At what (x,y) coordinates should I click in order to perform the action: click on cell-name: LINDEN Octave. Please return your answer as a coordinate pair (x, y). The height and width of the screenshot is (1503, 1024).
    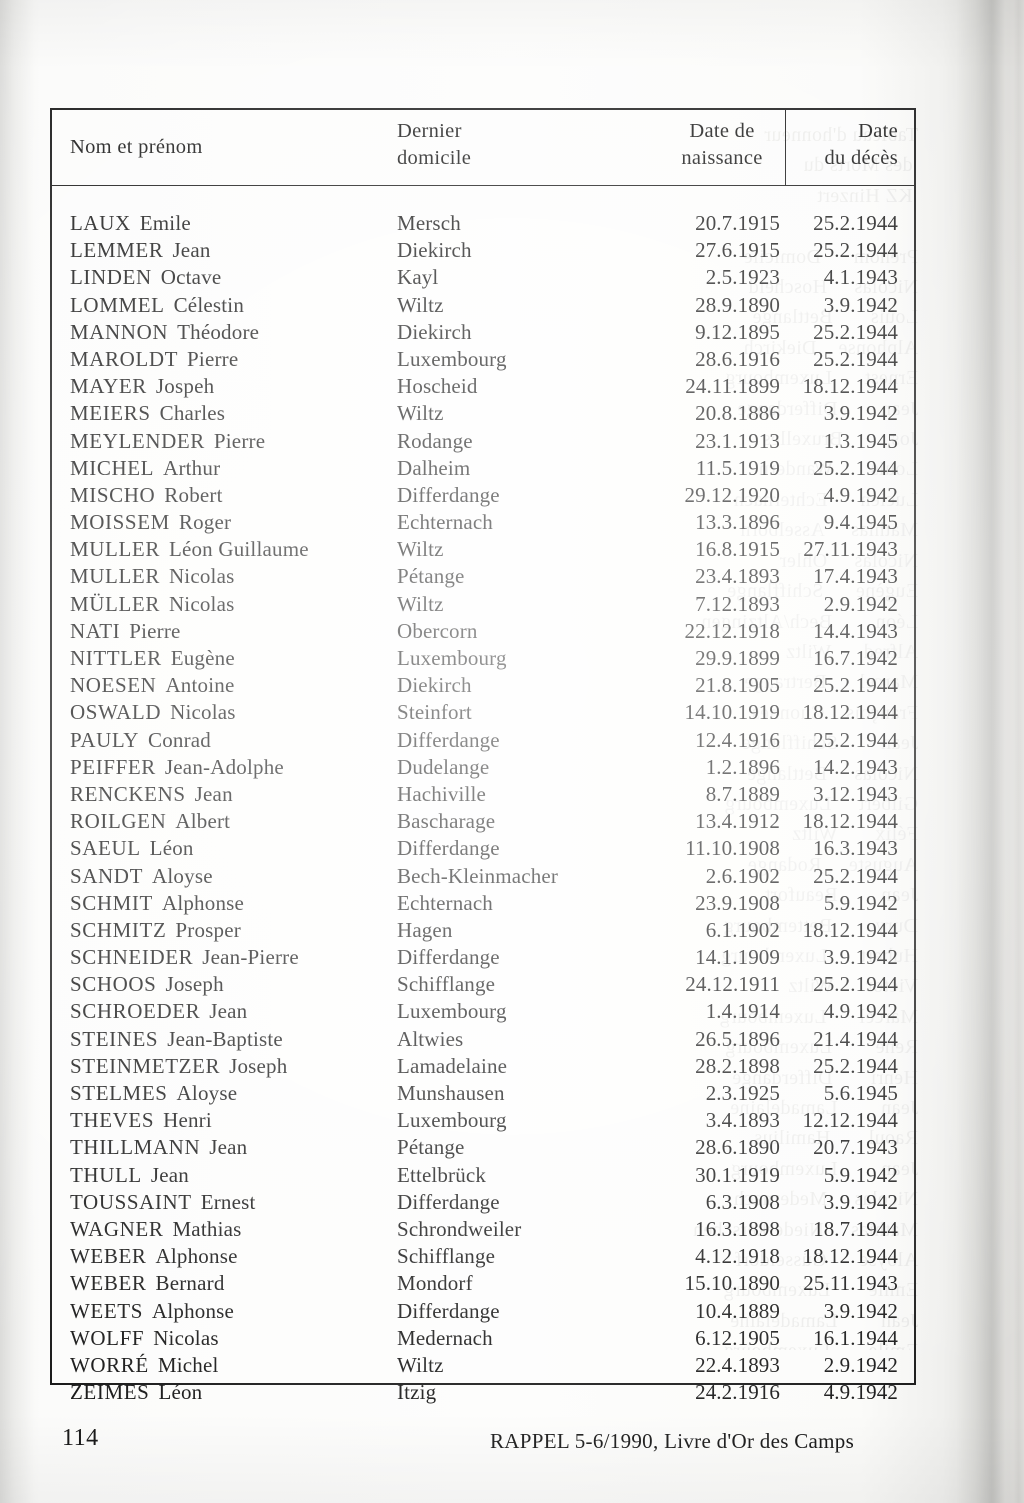
    Looking at the image, I should click on (145, 277).